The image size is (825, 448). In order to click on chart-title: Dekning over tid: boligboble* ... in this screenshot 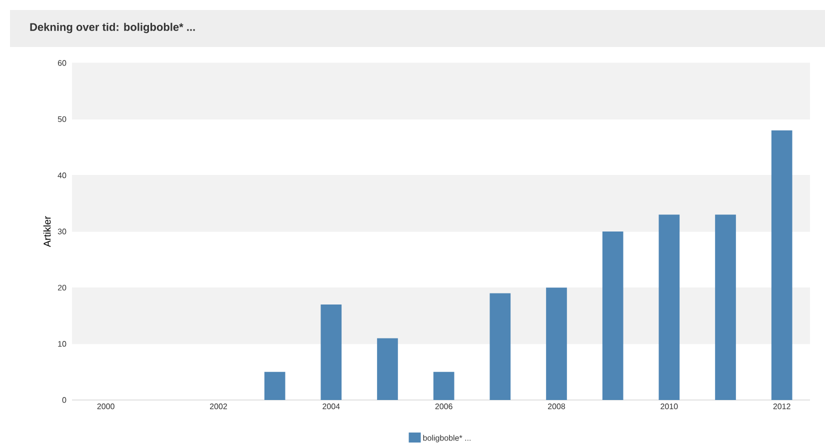, I will do `click(112, 28)`.